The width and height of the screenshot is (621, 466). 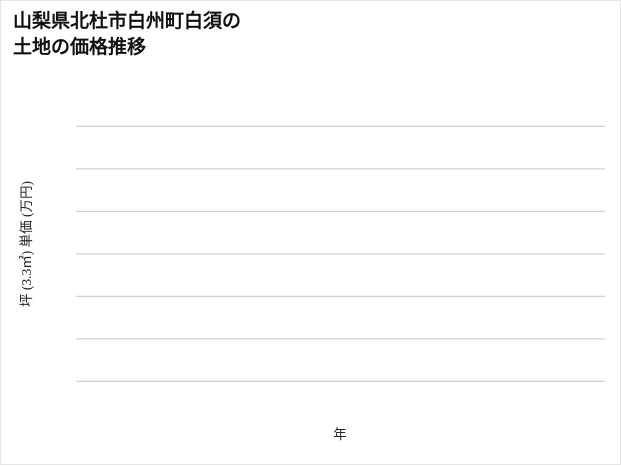 What do you see at coordinates (26, 244) in the screenshot?
I see `y-axis-label: 坪 (3.3㎡) 単価 (万円)` at bounding box center [26, 244].